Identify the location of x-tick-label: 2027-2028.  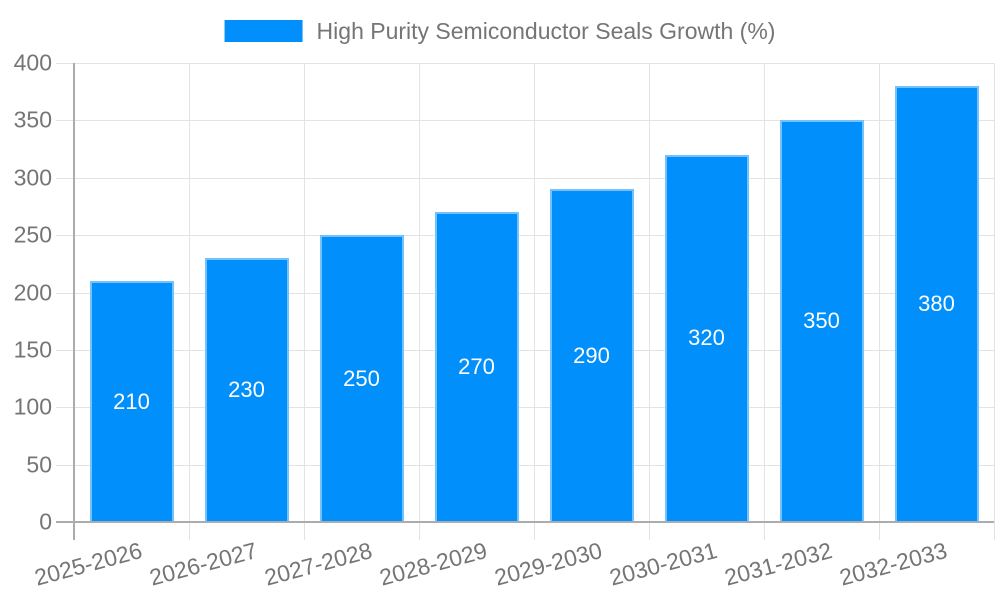
(318, 564).